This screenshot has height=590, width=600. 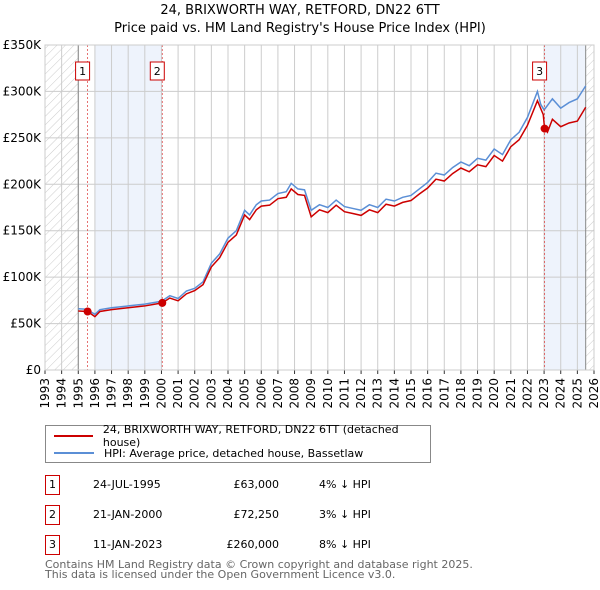 I want to click on x-tick-label: 2019, so click(x=478, y=393).